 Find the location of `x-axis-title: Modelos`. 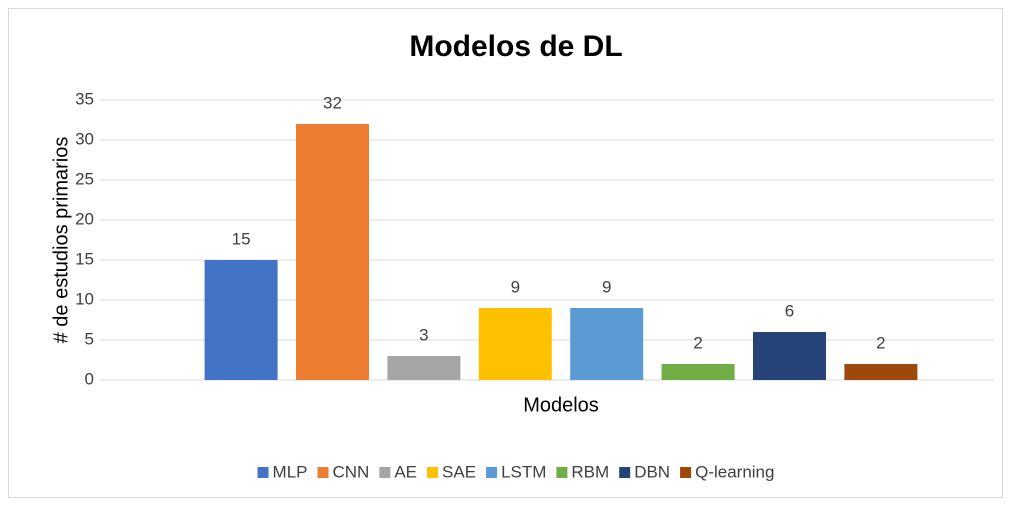

x-axis-title: Modelos is located at coordinates (561, 405).